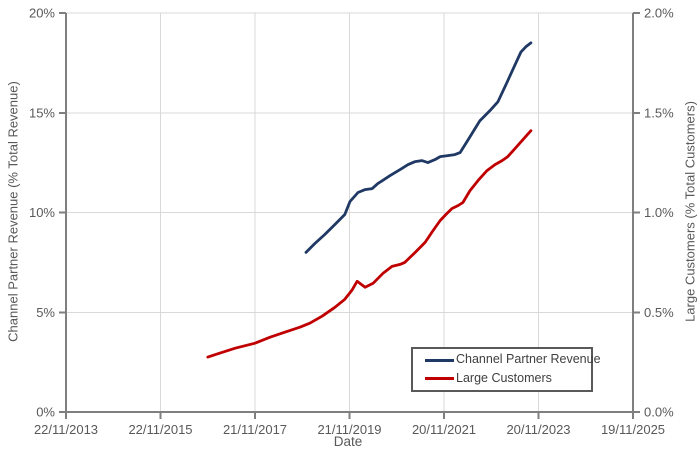  Describe the element at coordinates (439, 379) in the screenshot. I see `red-line-swatch` at that location.